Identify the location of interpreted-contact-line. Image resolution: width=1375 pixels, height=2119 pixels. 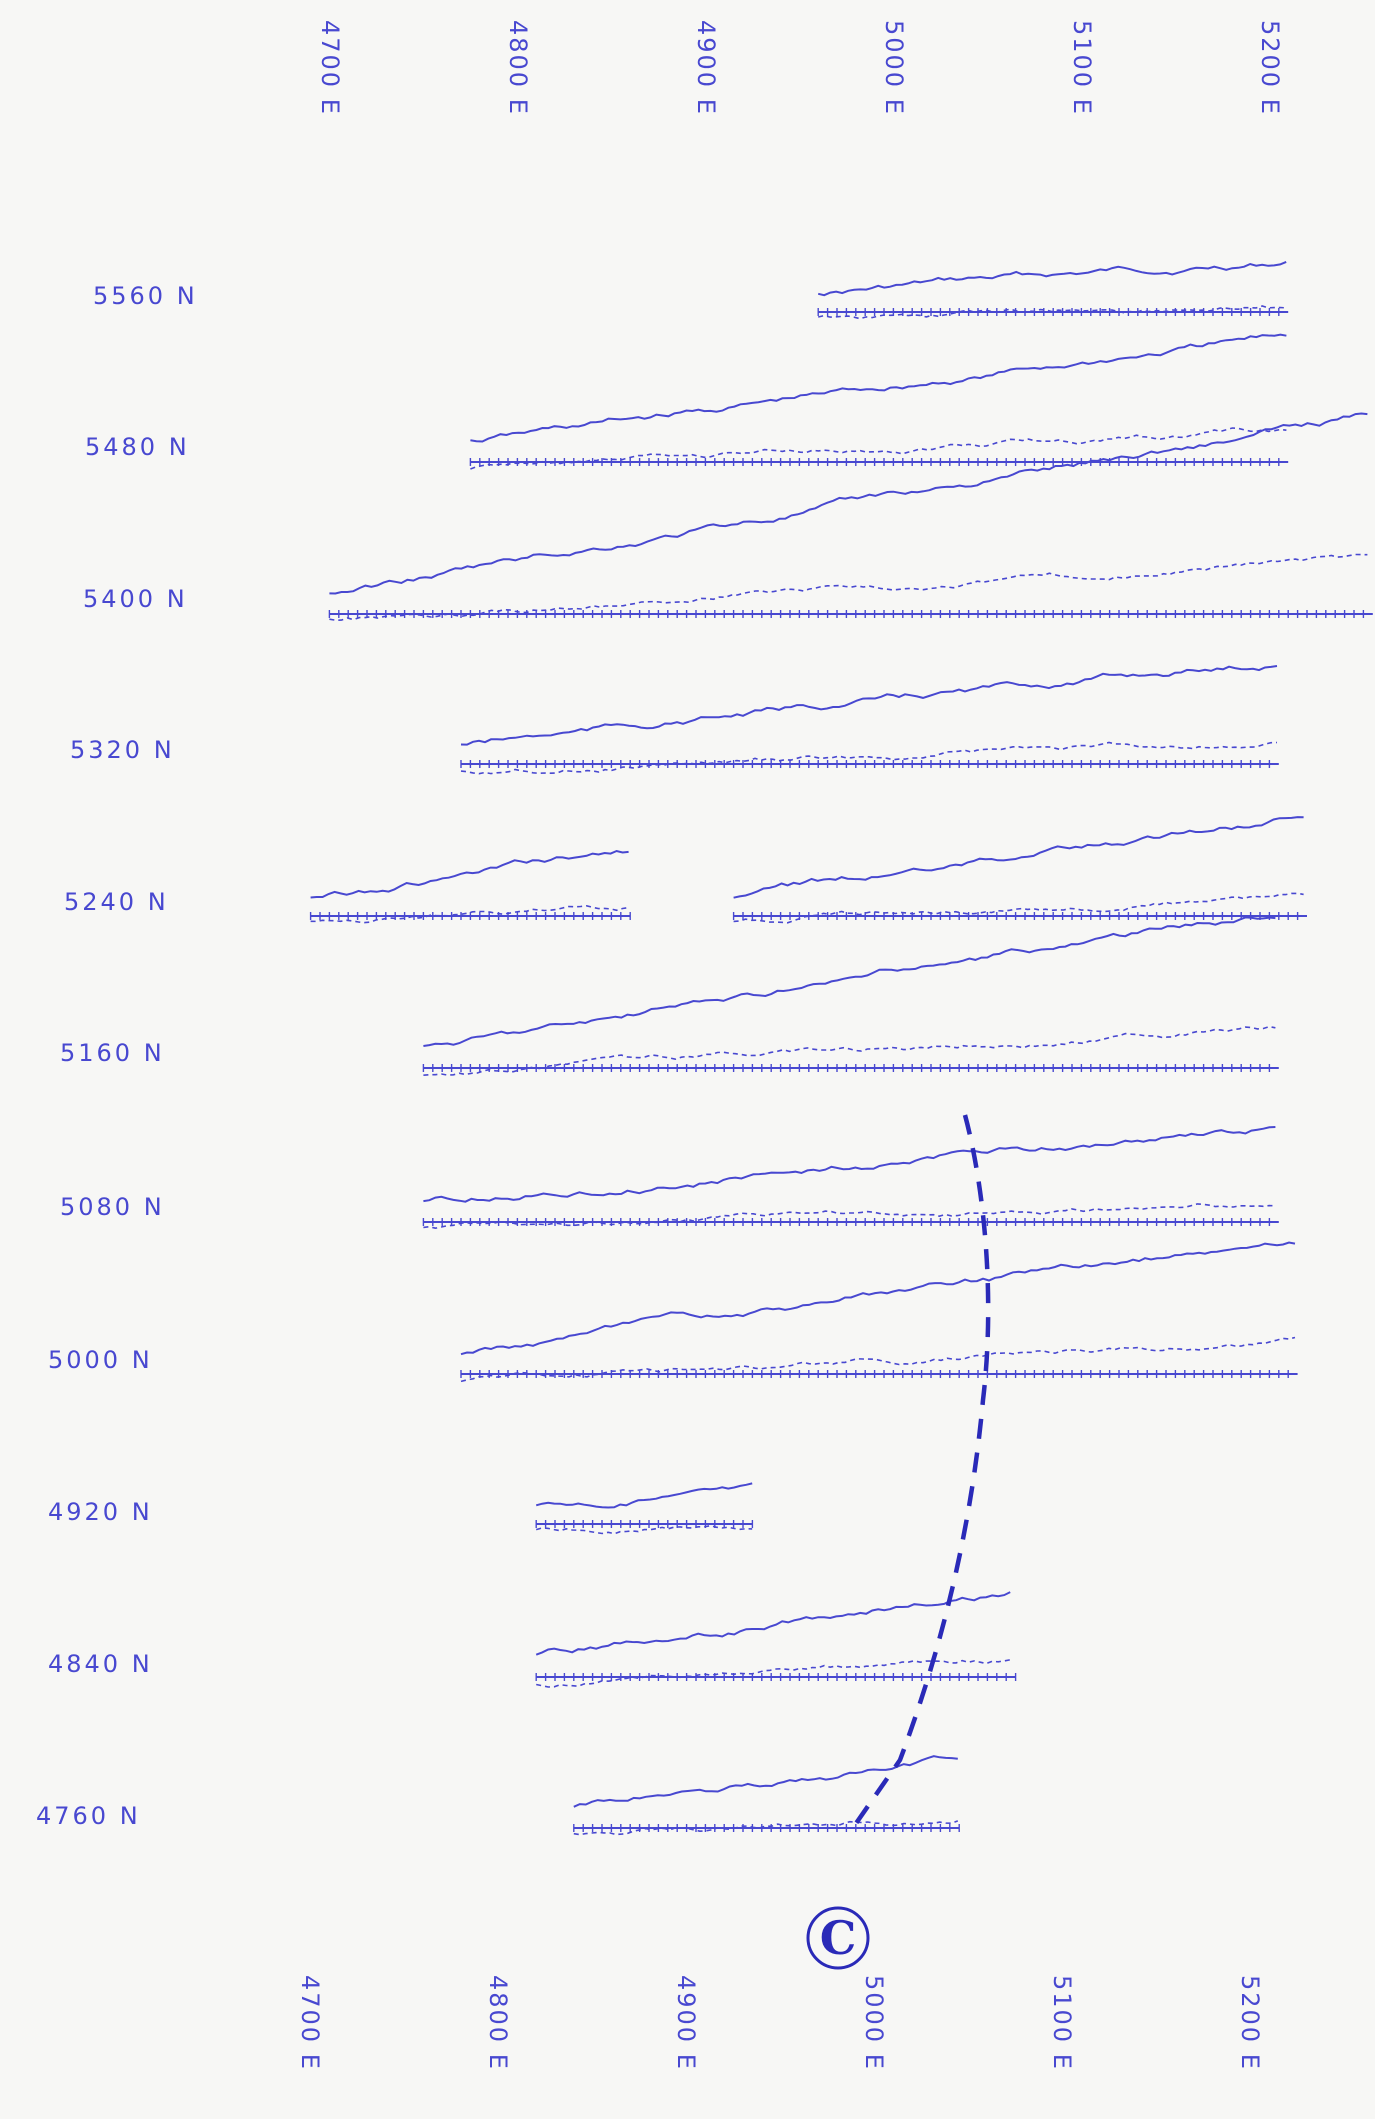
(919, 1474).